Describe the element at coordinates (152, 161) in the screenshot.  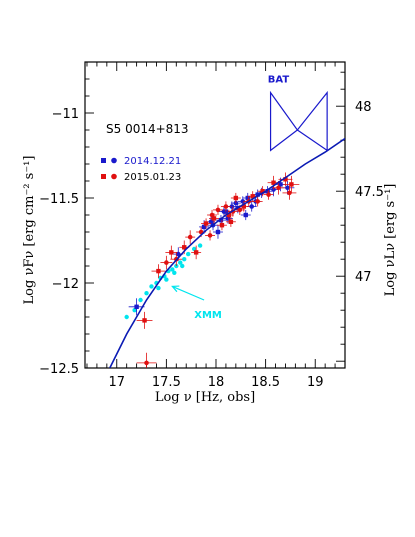
I see `legend-label-2014: 2014.12.21` at that location.